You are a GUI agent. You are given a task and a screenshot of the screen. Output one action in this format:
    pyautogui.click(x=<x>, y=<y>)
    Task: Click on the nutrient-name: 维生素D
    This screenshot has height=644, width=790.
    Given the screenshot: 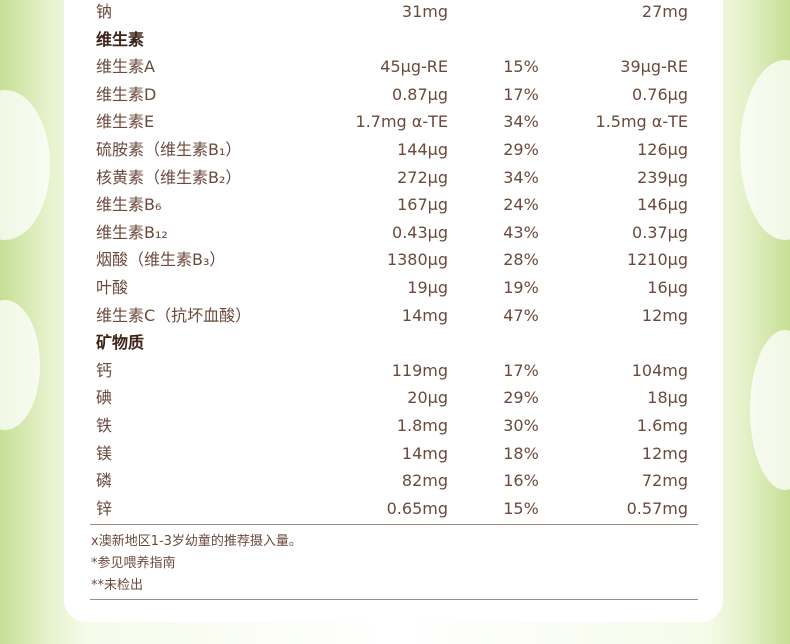 What is the action you would take?
    pyautogui.click(x=126, y=94)
    